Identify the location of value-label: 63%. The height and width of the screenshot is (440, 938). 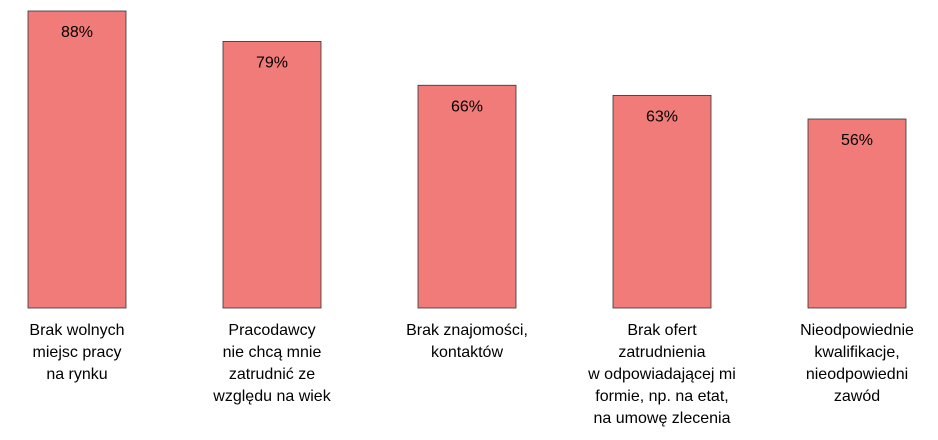
(662, 116).